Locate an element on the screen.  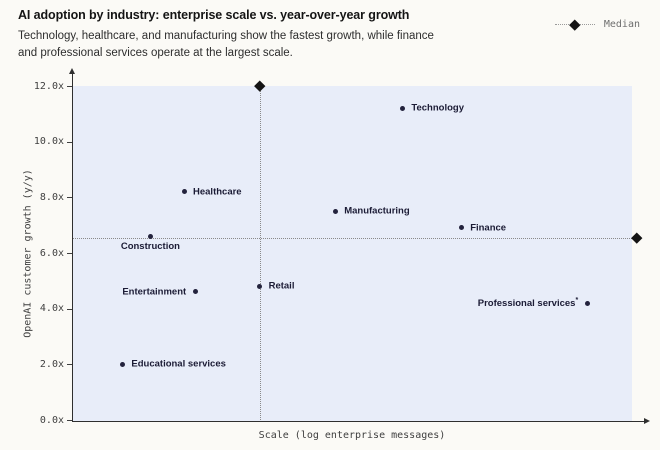
data-point-label: Entertainment is located at coordinates (154, 292).